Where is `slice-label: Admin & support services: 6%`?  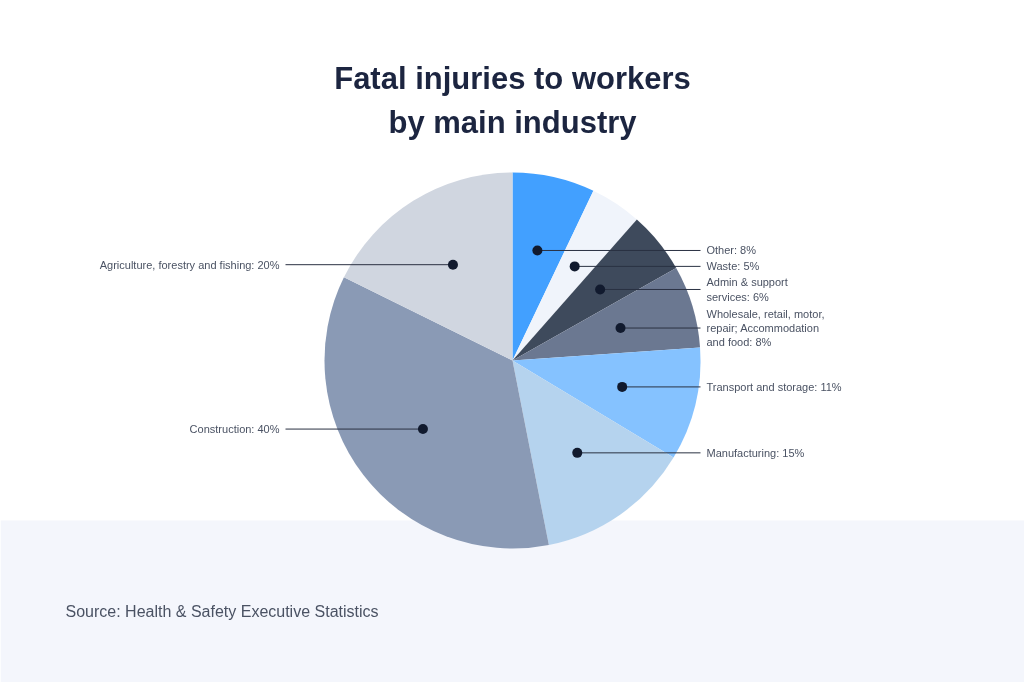
slice-label: Admin & support services: 6% is located at coordinates (747, 289).